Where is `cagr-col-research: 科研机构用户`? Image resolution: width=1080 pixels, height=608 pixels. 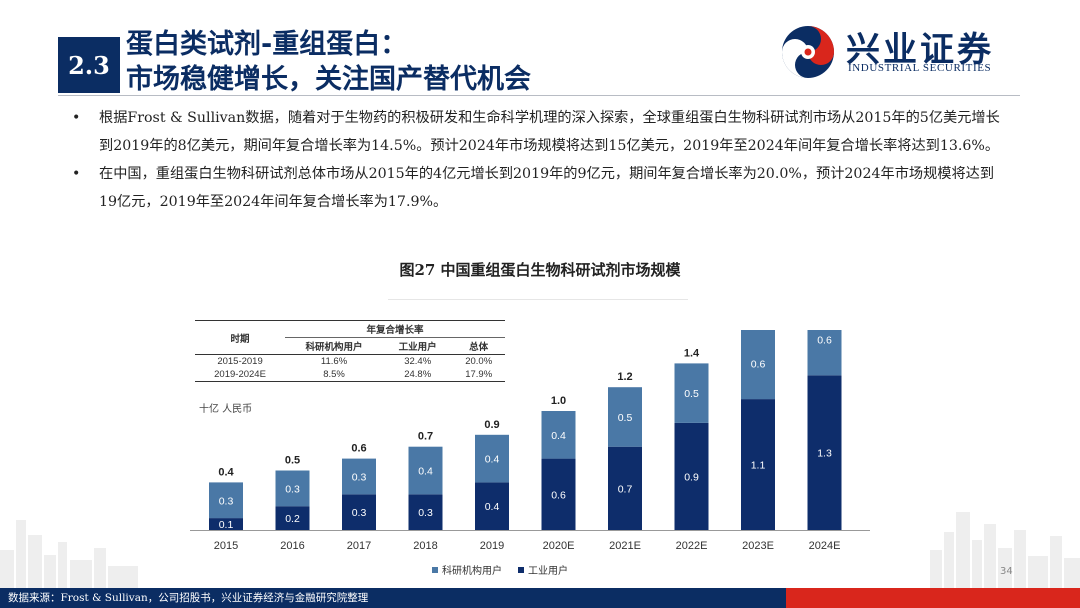
cagr-col-research: 科研机构用户 is located at coordinates (334, 346).